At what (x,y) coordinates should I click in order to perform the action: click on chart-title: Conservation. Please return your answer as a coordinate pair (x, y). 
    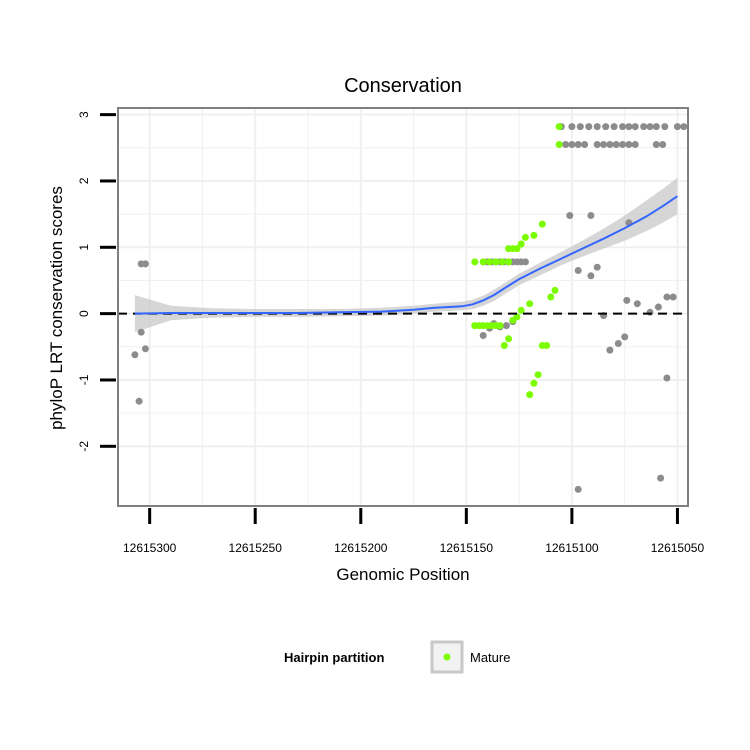
    Looking at the image, I should click on (403, 86).